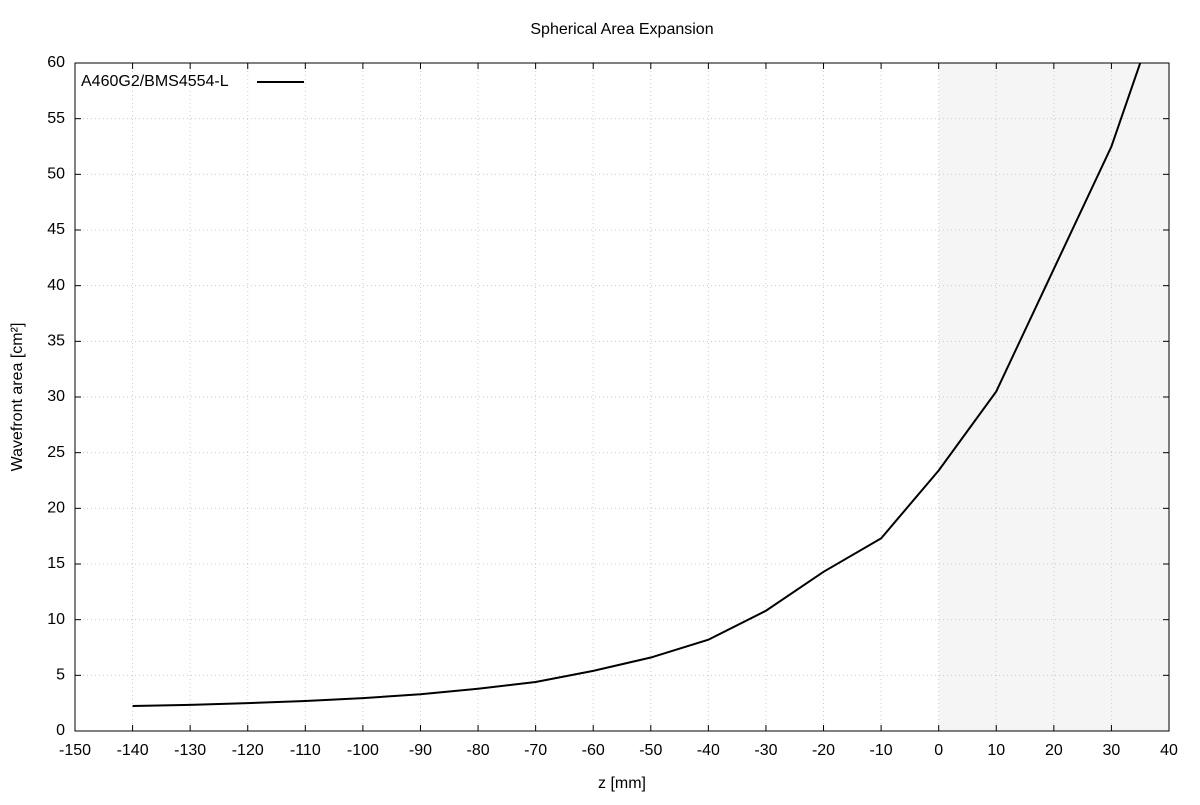  What do you see at coordinates (621, 29) in the screenshot?
I see `chart-title: Spherical Area Expansion` at bounding box center [621, 29].